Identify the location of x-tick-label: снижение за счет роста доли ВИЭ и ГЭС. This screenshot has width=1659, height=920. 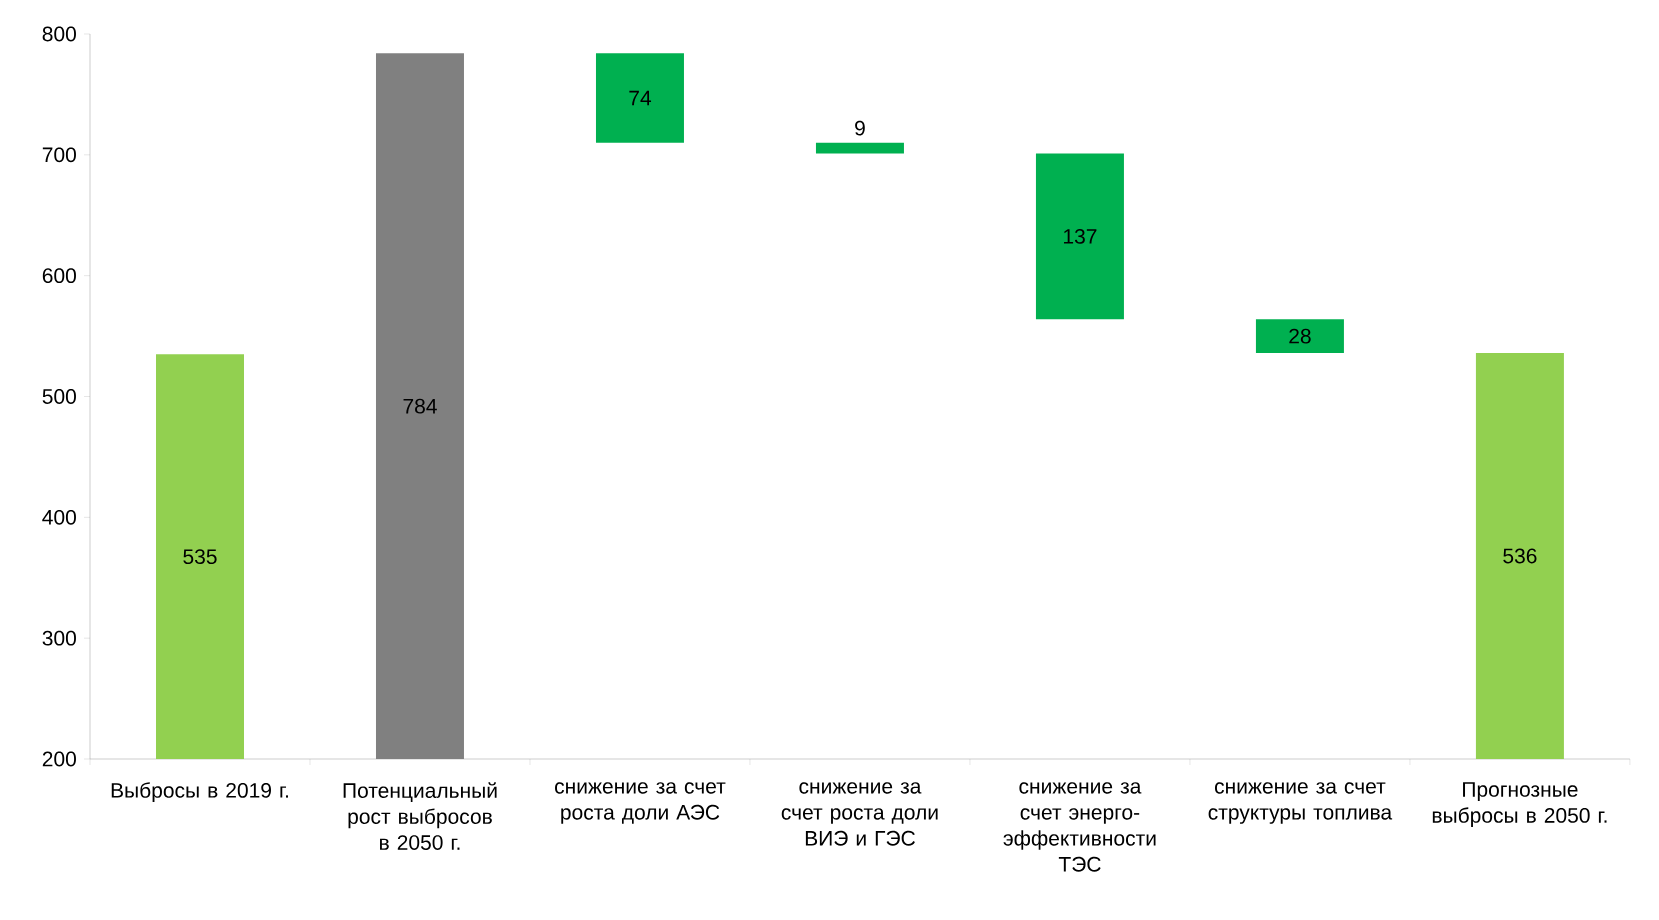
(859, 814).